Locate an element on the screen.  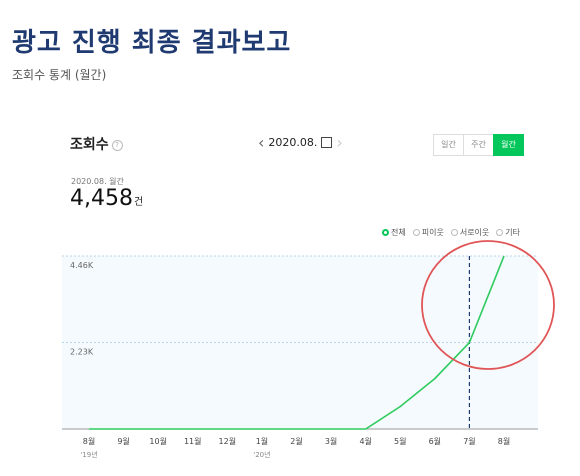
x-tick-label: 6월 is located at coordinates (435, 441).